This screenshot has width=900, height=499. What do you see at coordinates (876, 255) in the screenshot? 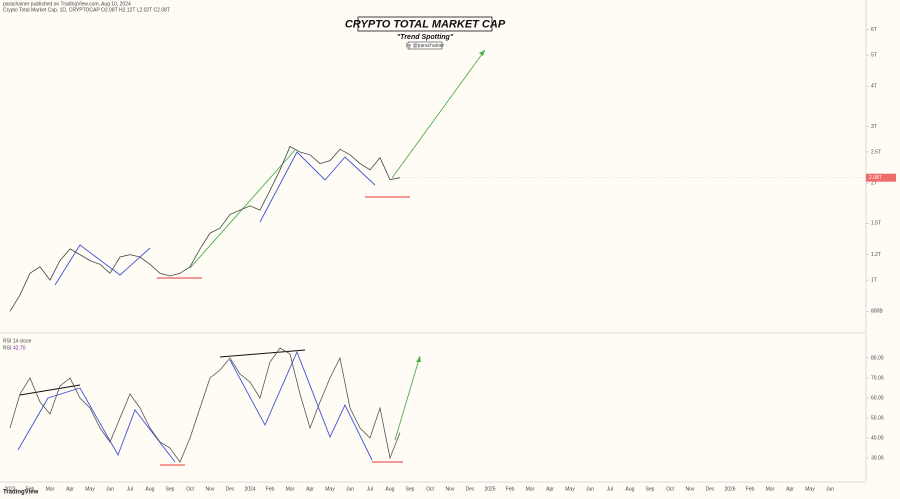
I see `y-tick-label: 1.2T` at bounding box center [876, 255].